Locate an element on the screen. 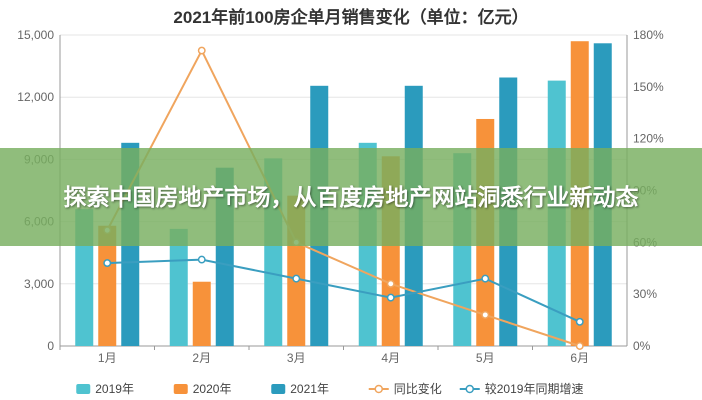 The image size is (702, 400). y-right-tick-label: 30% is located at coordinates (645, 294).